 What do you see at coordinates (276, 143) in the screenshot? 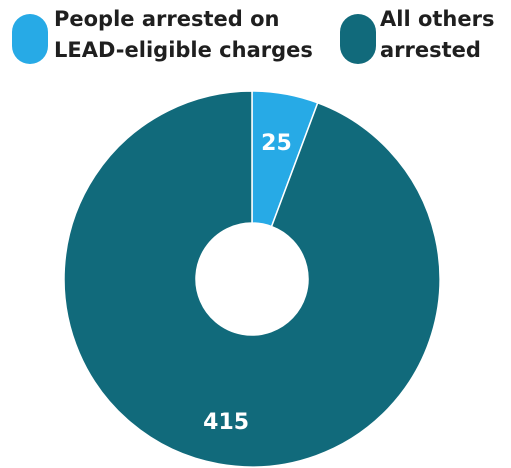
I see `data-label-lead-eligible: 25` at bounding box center [276, 143].